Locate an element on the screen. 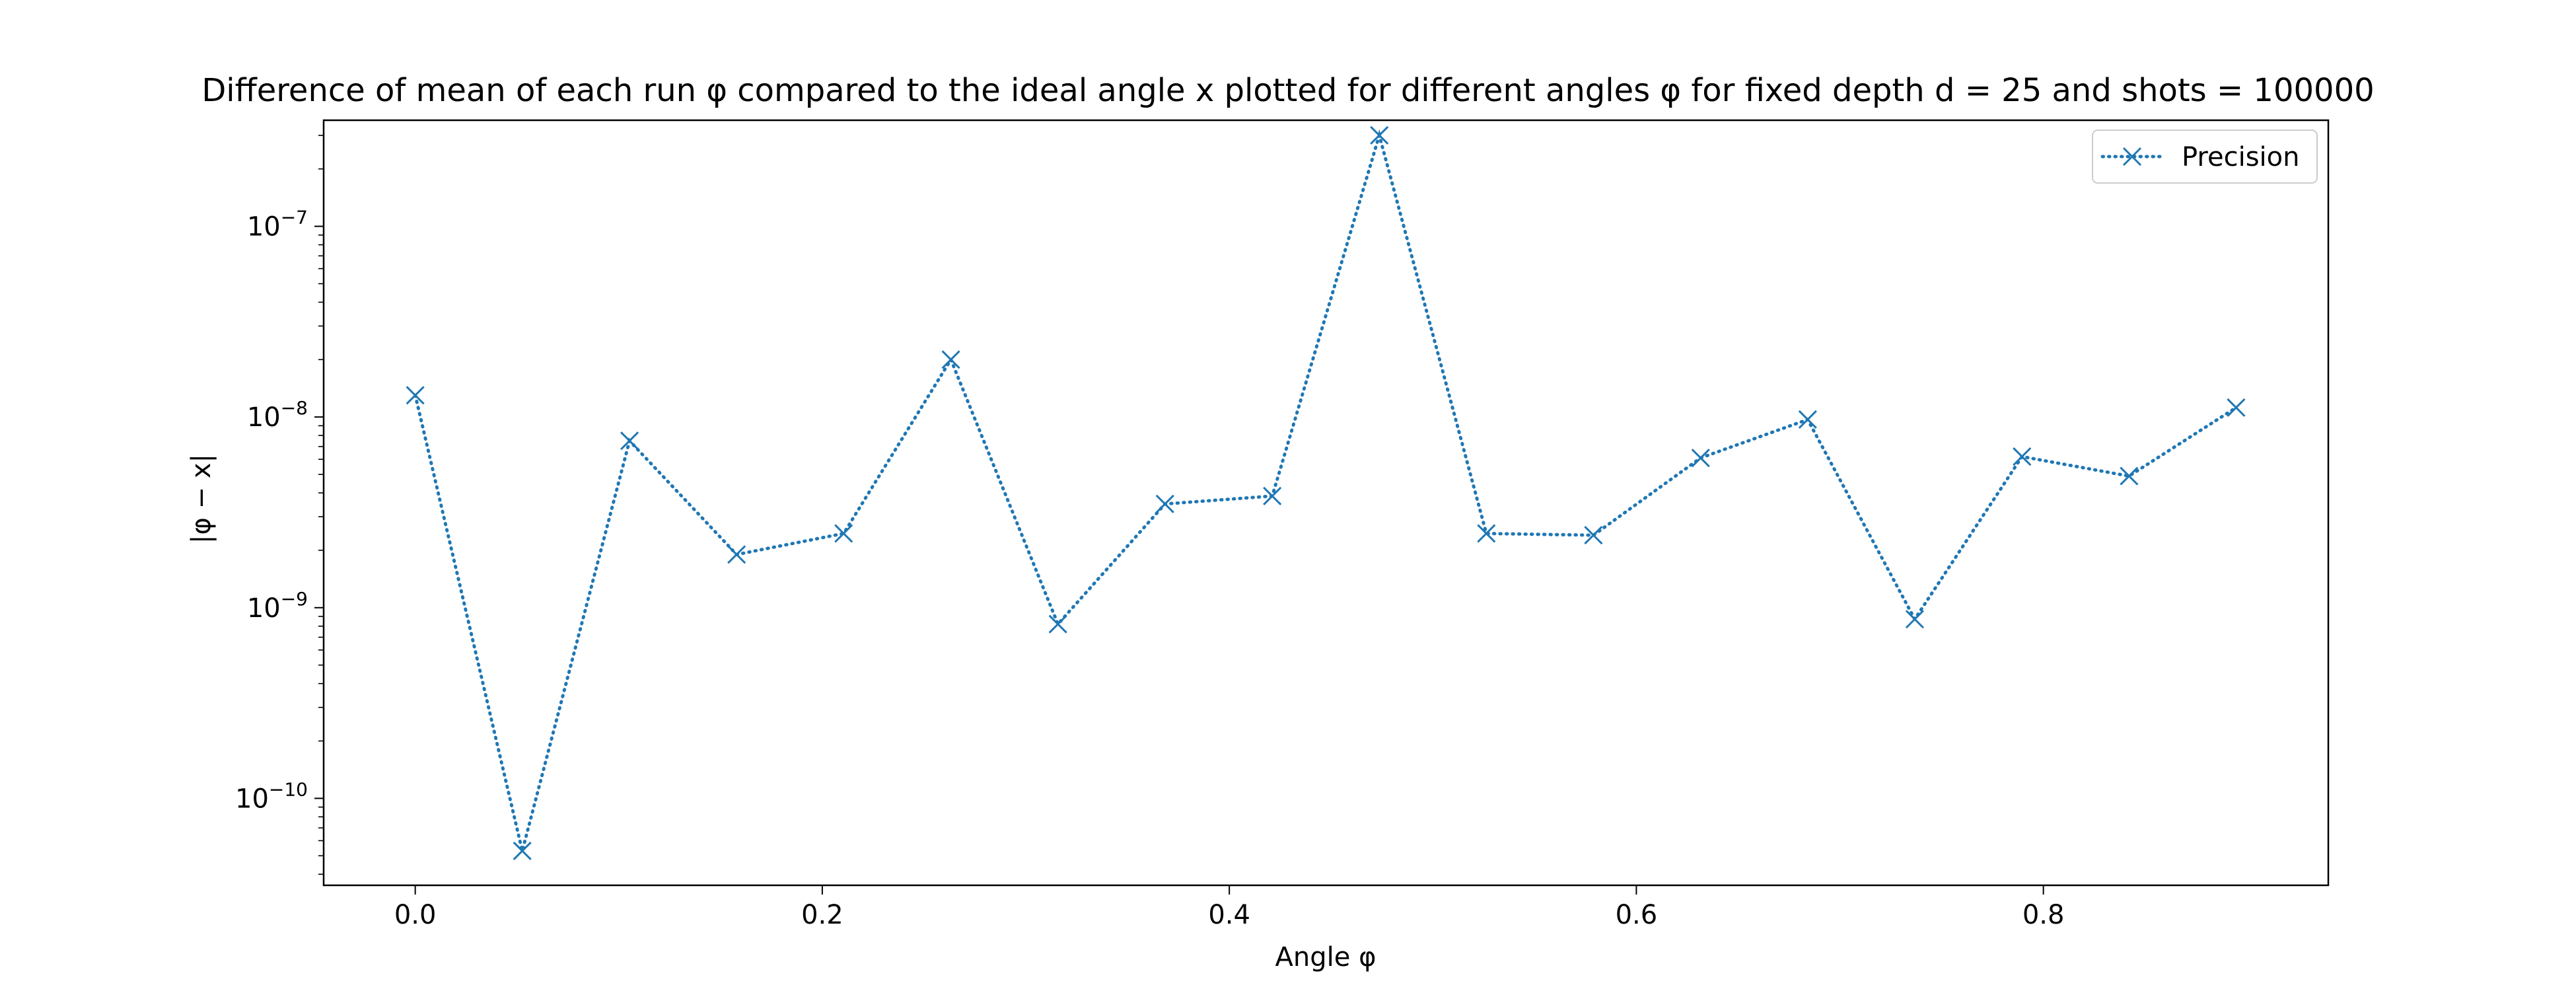 The image size is (2576, 991). y-tick-label: 10⁻⁹ is located at coordinates (277, 606).